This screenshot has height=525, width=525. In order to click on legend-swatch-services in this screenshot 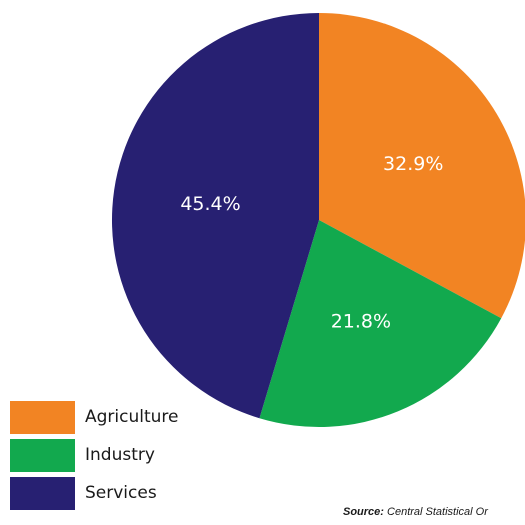, I will do `click(42, 493)`.